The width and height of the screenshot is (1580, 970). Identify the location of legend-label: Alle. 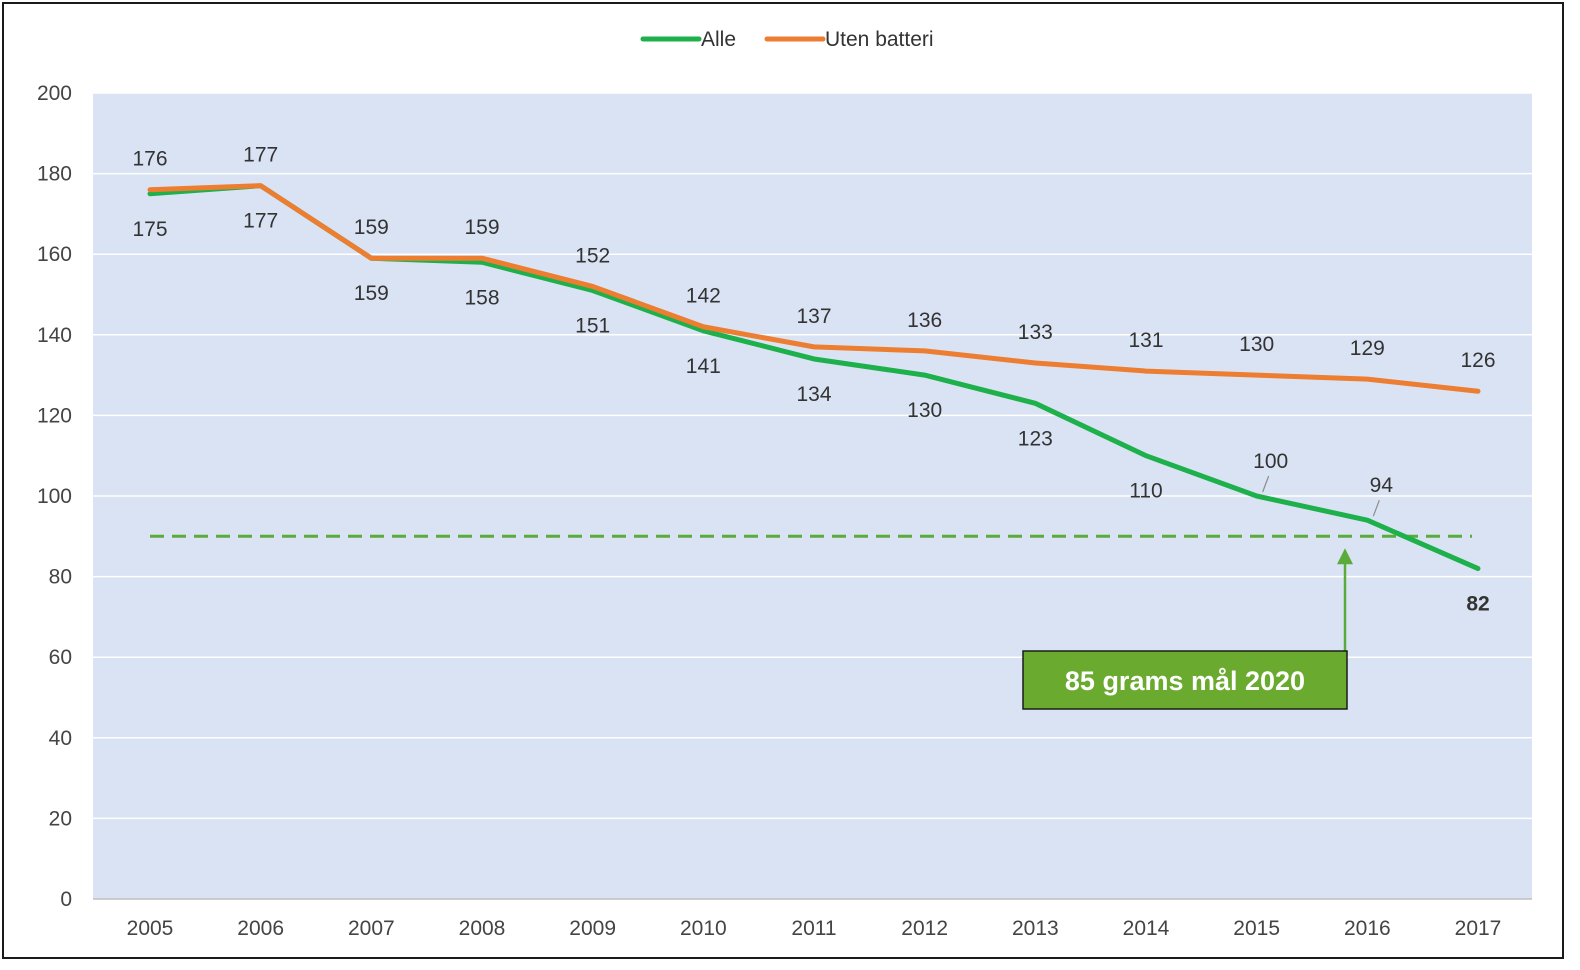
(718, 39).